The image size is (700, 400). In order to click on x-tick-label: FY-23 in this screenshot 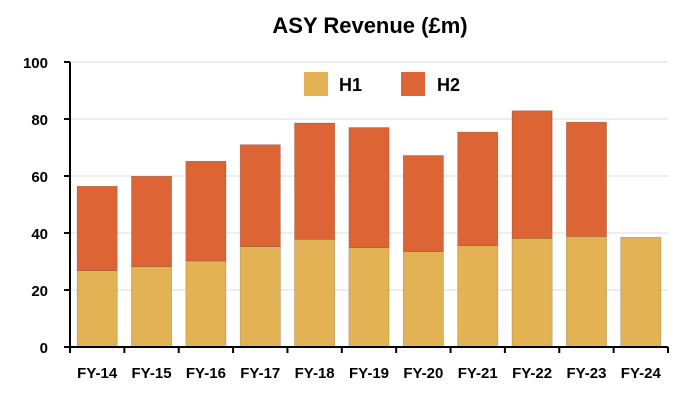, I will do `click(586, 373)`.